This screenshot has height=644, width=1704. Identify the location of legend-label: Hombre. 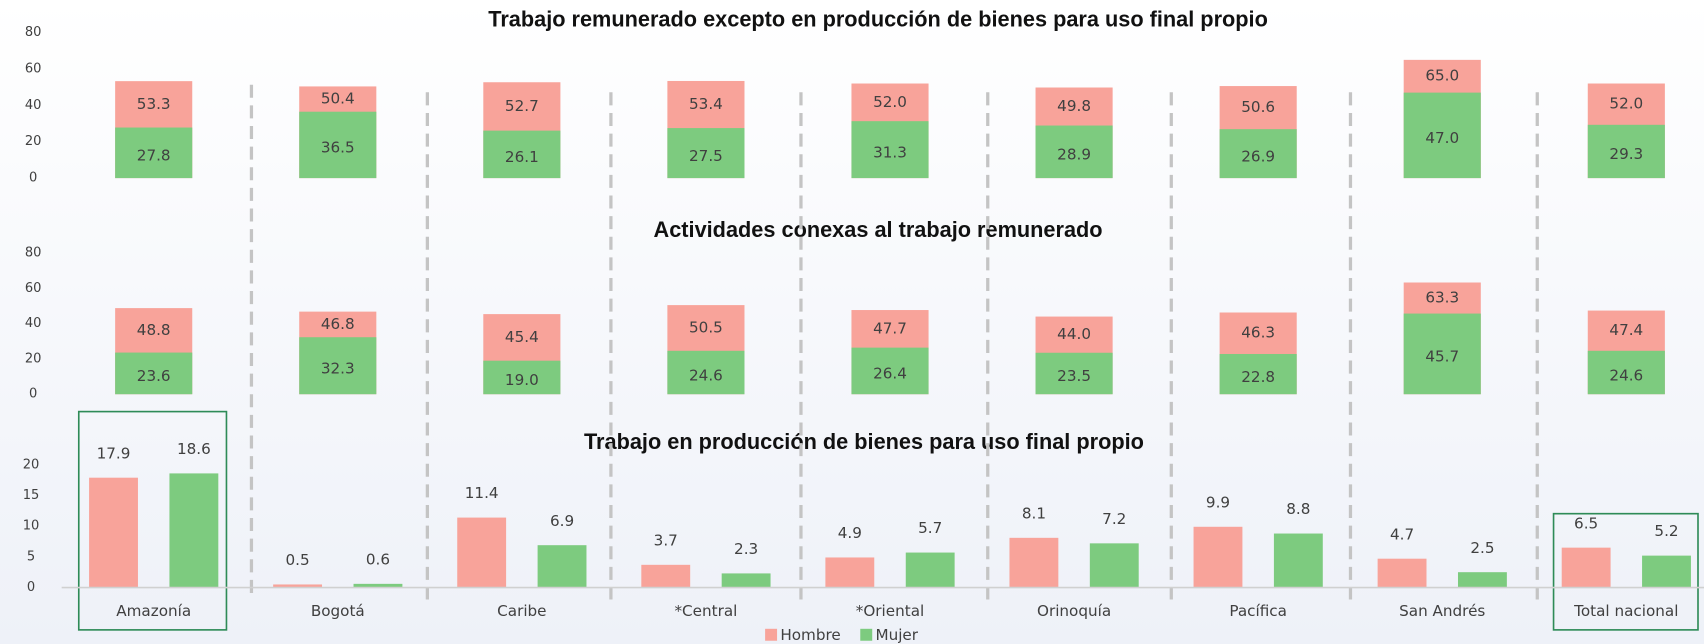
(810, 635).